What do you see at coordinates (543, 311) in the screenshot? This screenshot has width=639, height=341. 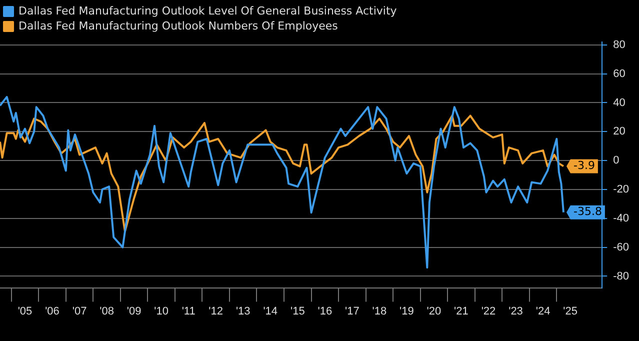 I see `x-tick-label: '24` at bounding box center [543, 311].